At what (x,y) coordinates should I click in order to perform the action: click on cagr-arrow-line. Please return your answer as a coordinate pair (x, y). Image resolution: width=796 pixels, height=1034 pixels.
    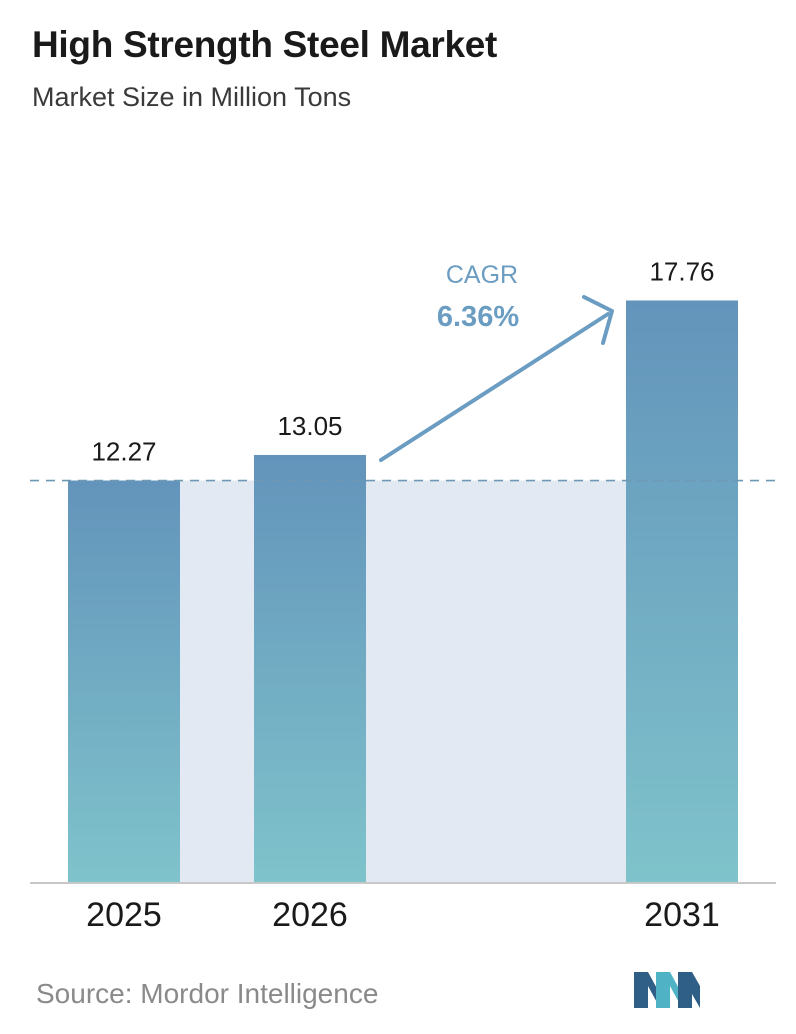
    Looking at the image, I should click on (494, 387).